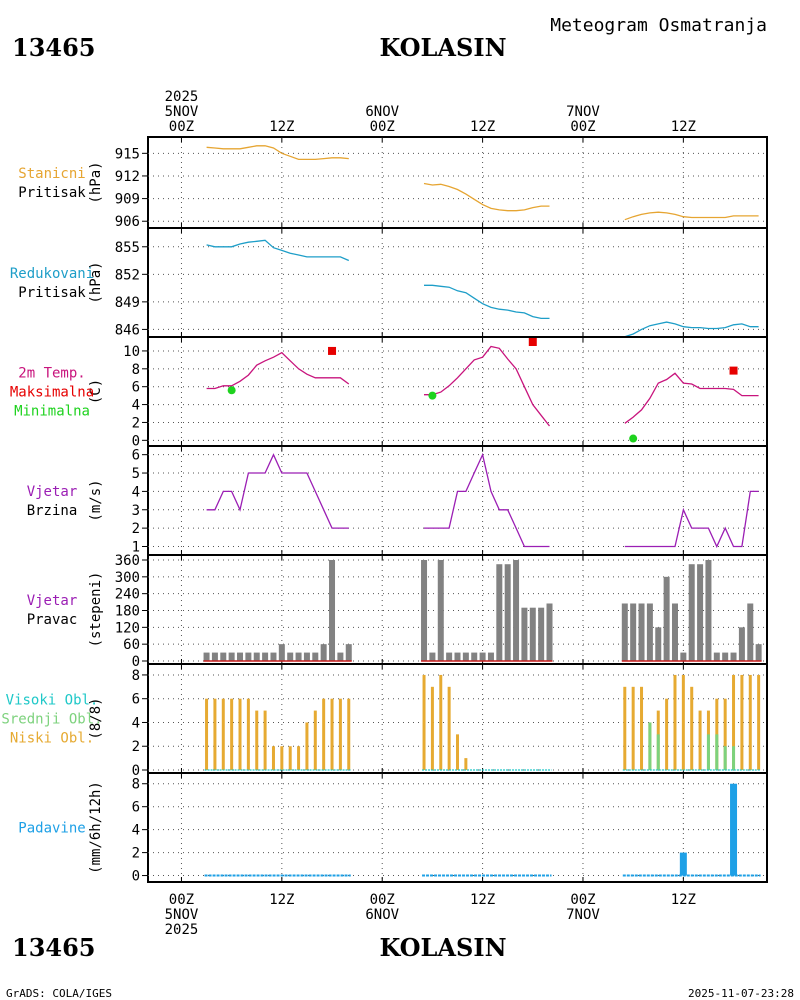 This screenshot has width=800, height=1000. Describe the element at coordinates (182, 930) in the screenshot. I see `bottom-tick-label: 2025` at that location.